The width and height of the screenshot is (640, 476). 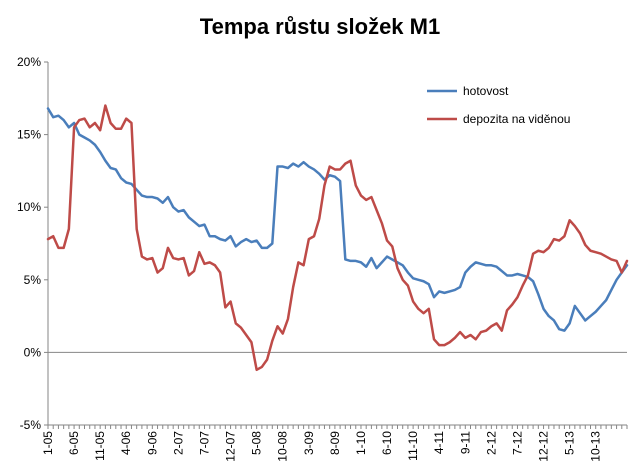 What do you see at coordinates (596, 446) in the screenshot?
I see `x-tick-label: 10-13` at bounding box center [596, 446].